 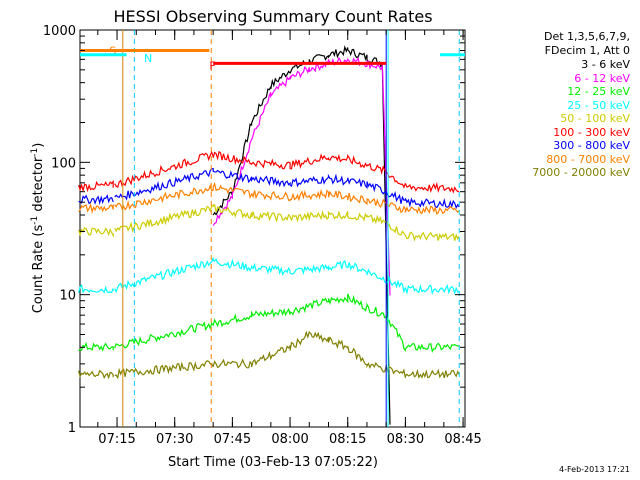 What do you see at coordinates (63, 163) in the screenshot?
I see `y-tick-label: 100` at bounding box center [63, 163].